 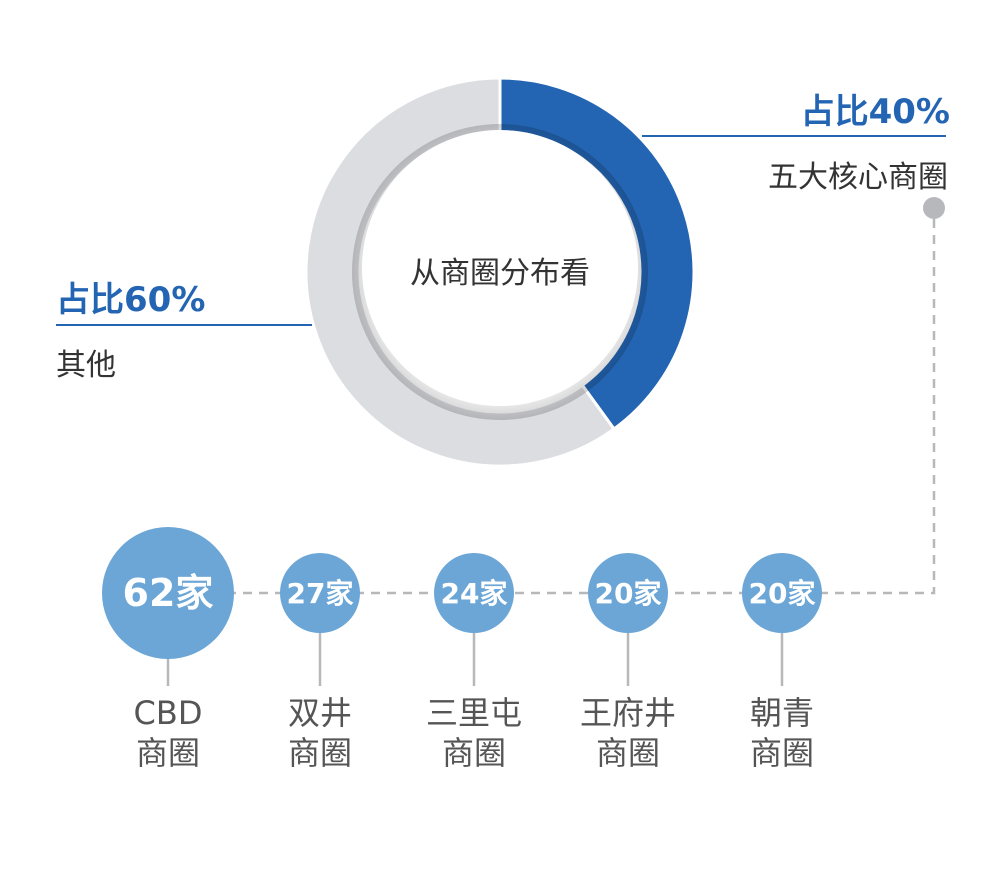 I want to click on district-name: 双井 商圈, so click(x=320, y=733).